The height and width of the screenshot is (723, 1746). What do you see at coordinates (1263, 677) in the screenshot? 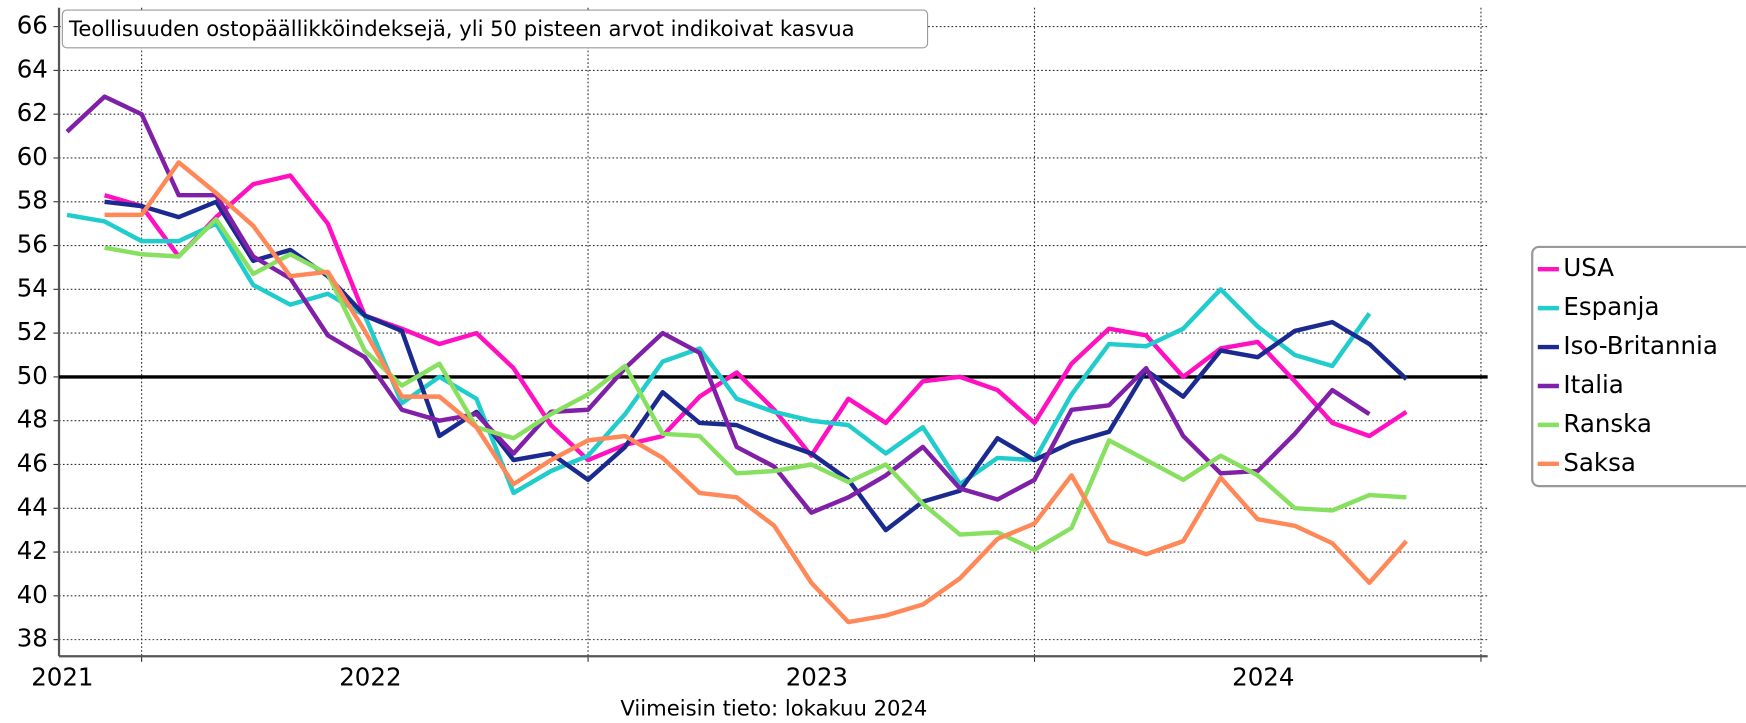
I see `x-tick-label: 2024` at bounding box center [1263, 677].